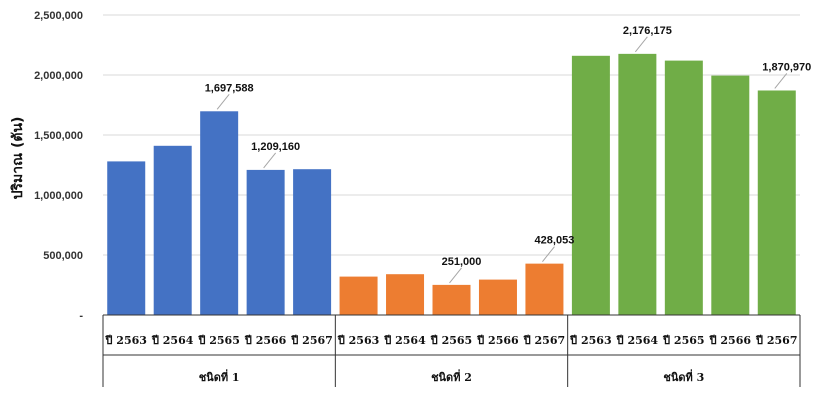 The height and width of the screenshot is (407, 820). I want to click on y-tick-label: -, so click(81, 316).